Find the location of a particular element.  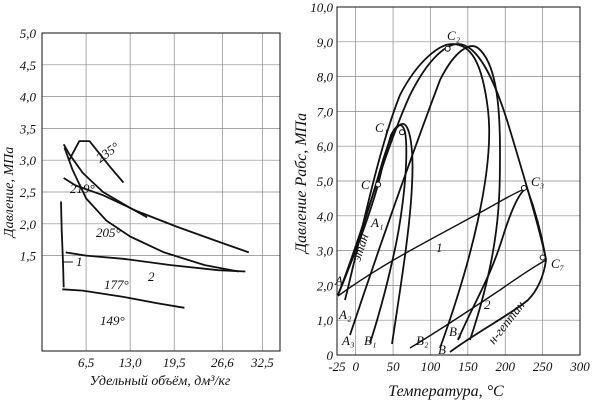

point-label-b1: B₁ is located at coordinates (370, 340).